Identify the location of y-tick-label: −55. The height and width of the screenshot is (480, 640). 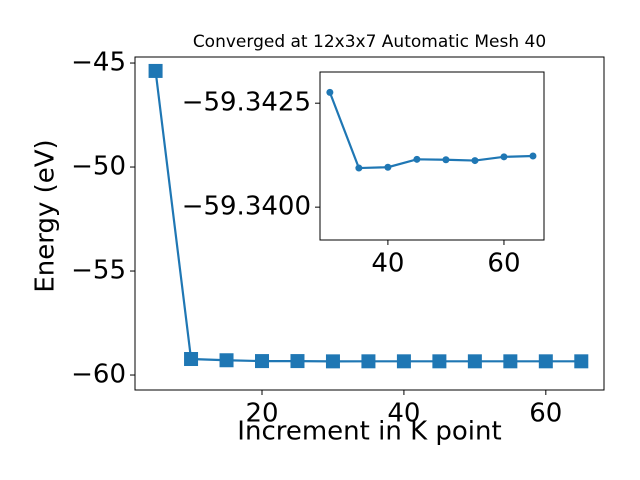
(98, 271).